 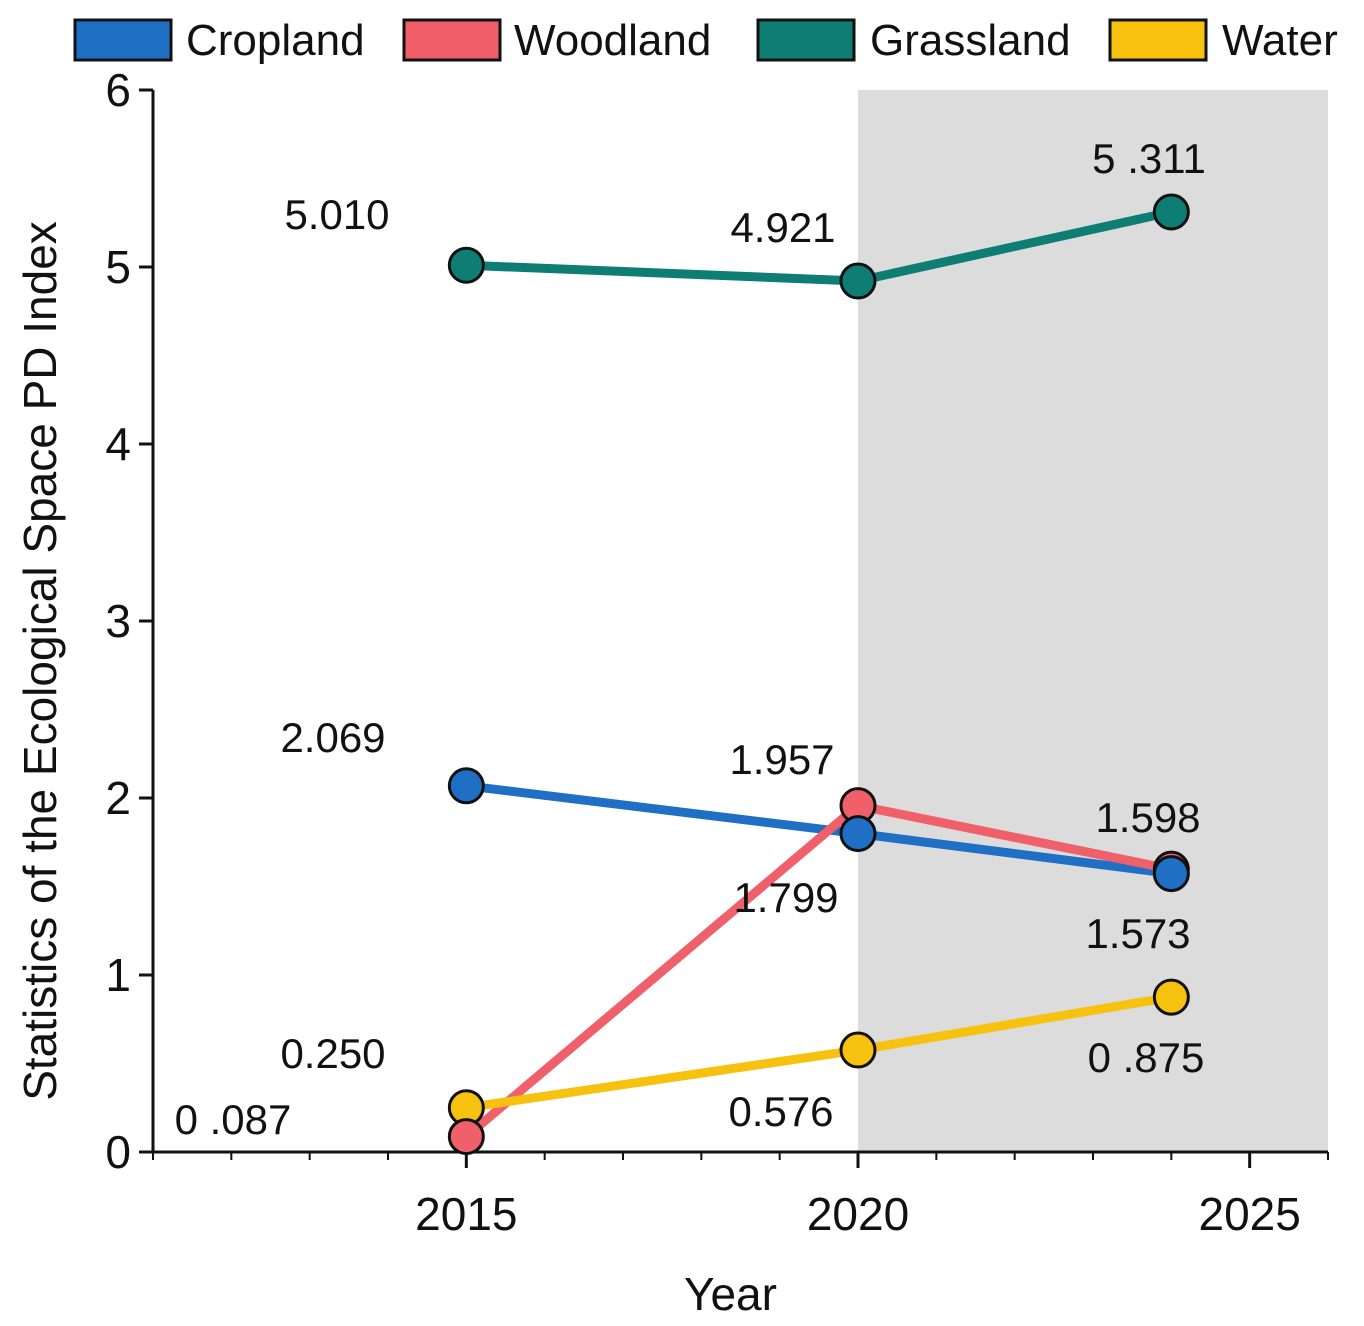 What do you see at coordinates (1158, 40) in the screenshot?
I see `legend-swatch-water` at bounding box center [1158, 40].